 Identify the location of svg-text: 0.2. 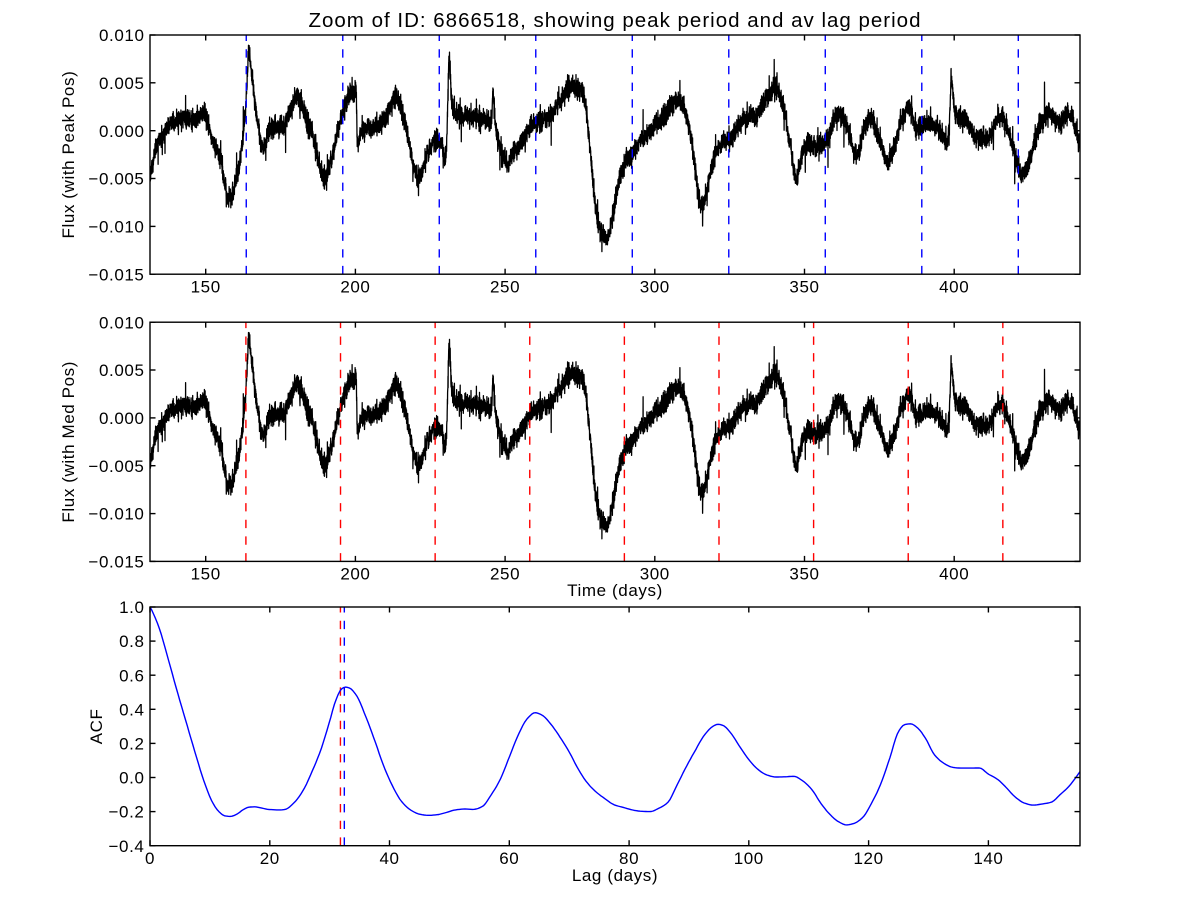
(131, 744).